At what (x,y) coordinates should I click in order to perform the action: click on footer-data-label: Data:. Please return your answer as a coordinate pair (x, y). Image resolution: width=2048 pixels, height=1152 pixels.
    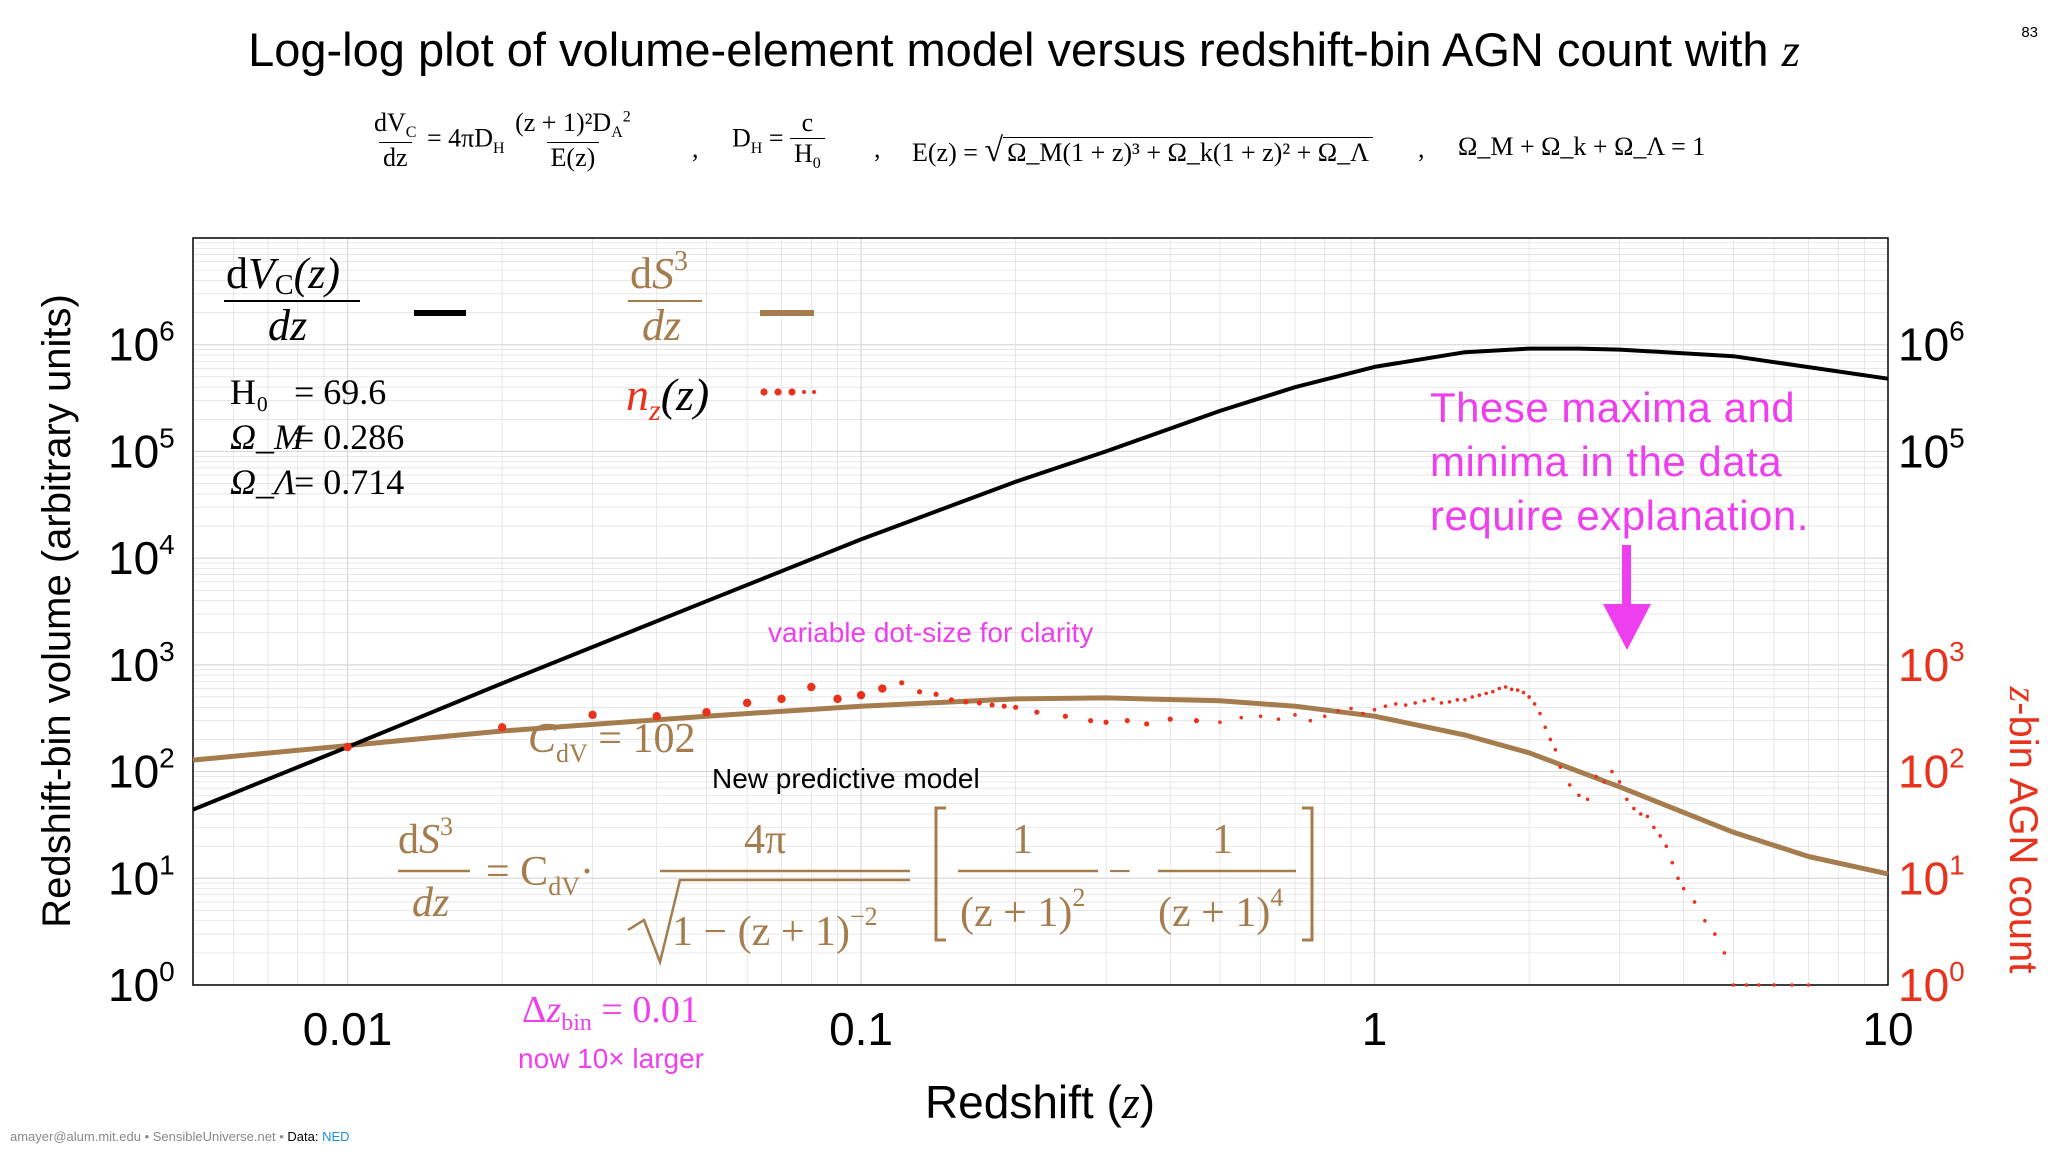
    Looking at the image, I should click on (305, 1136).